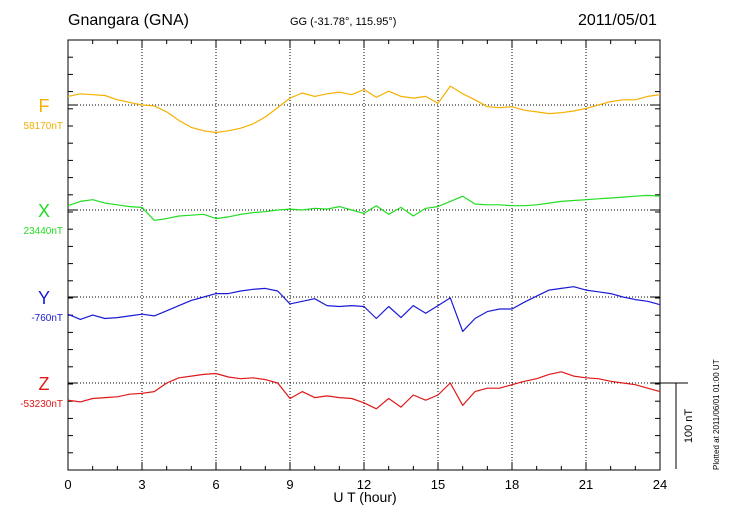 The width and height of the screenshot is (730, 520). What do you see at coordinates (364, 207) in the screenshot?
I see `series-line-x` at bounding box center [364, 207].